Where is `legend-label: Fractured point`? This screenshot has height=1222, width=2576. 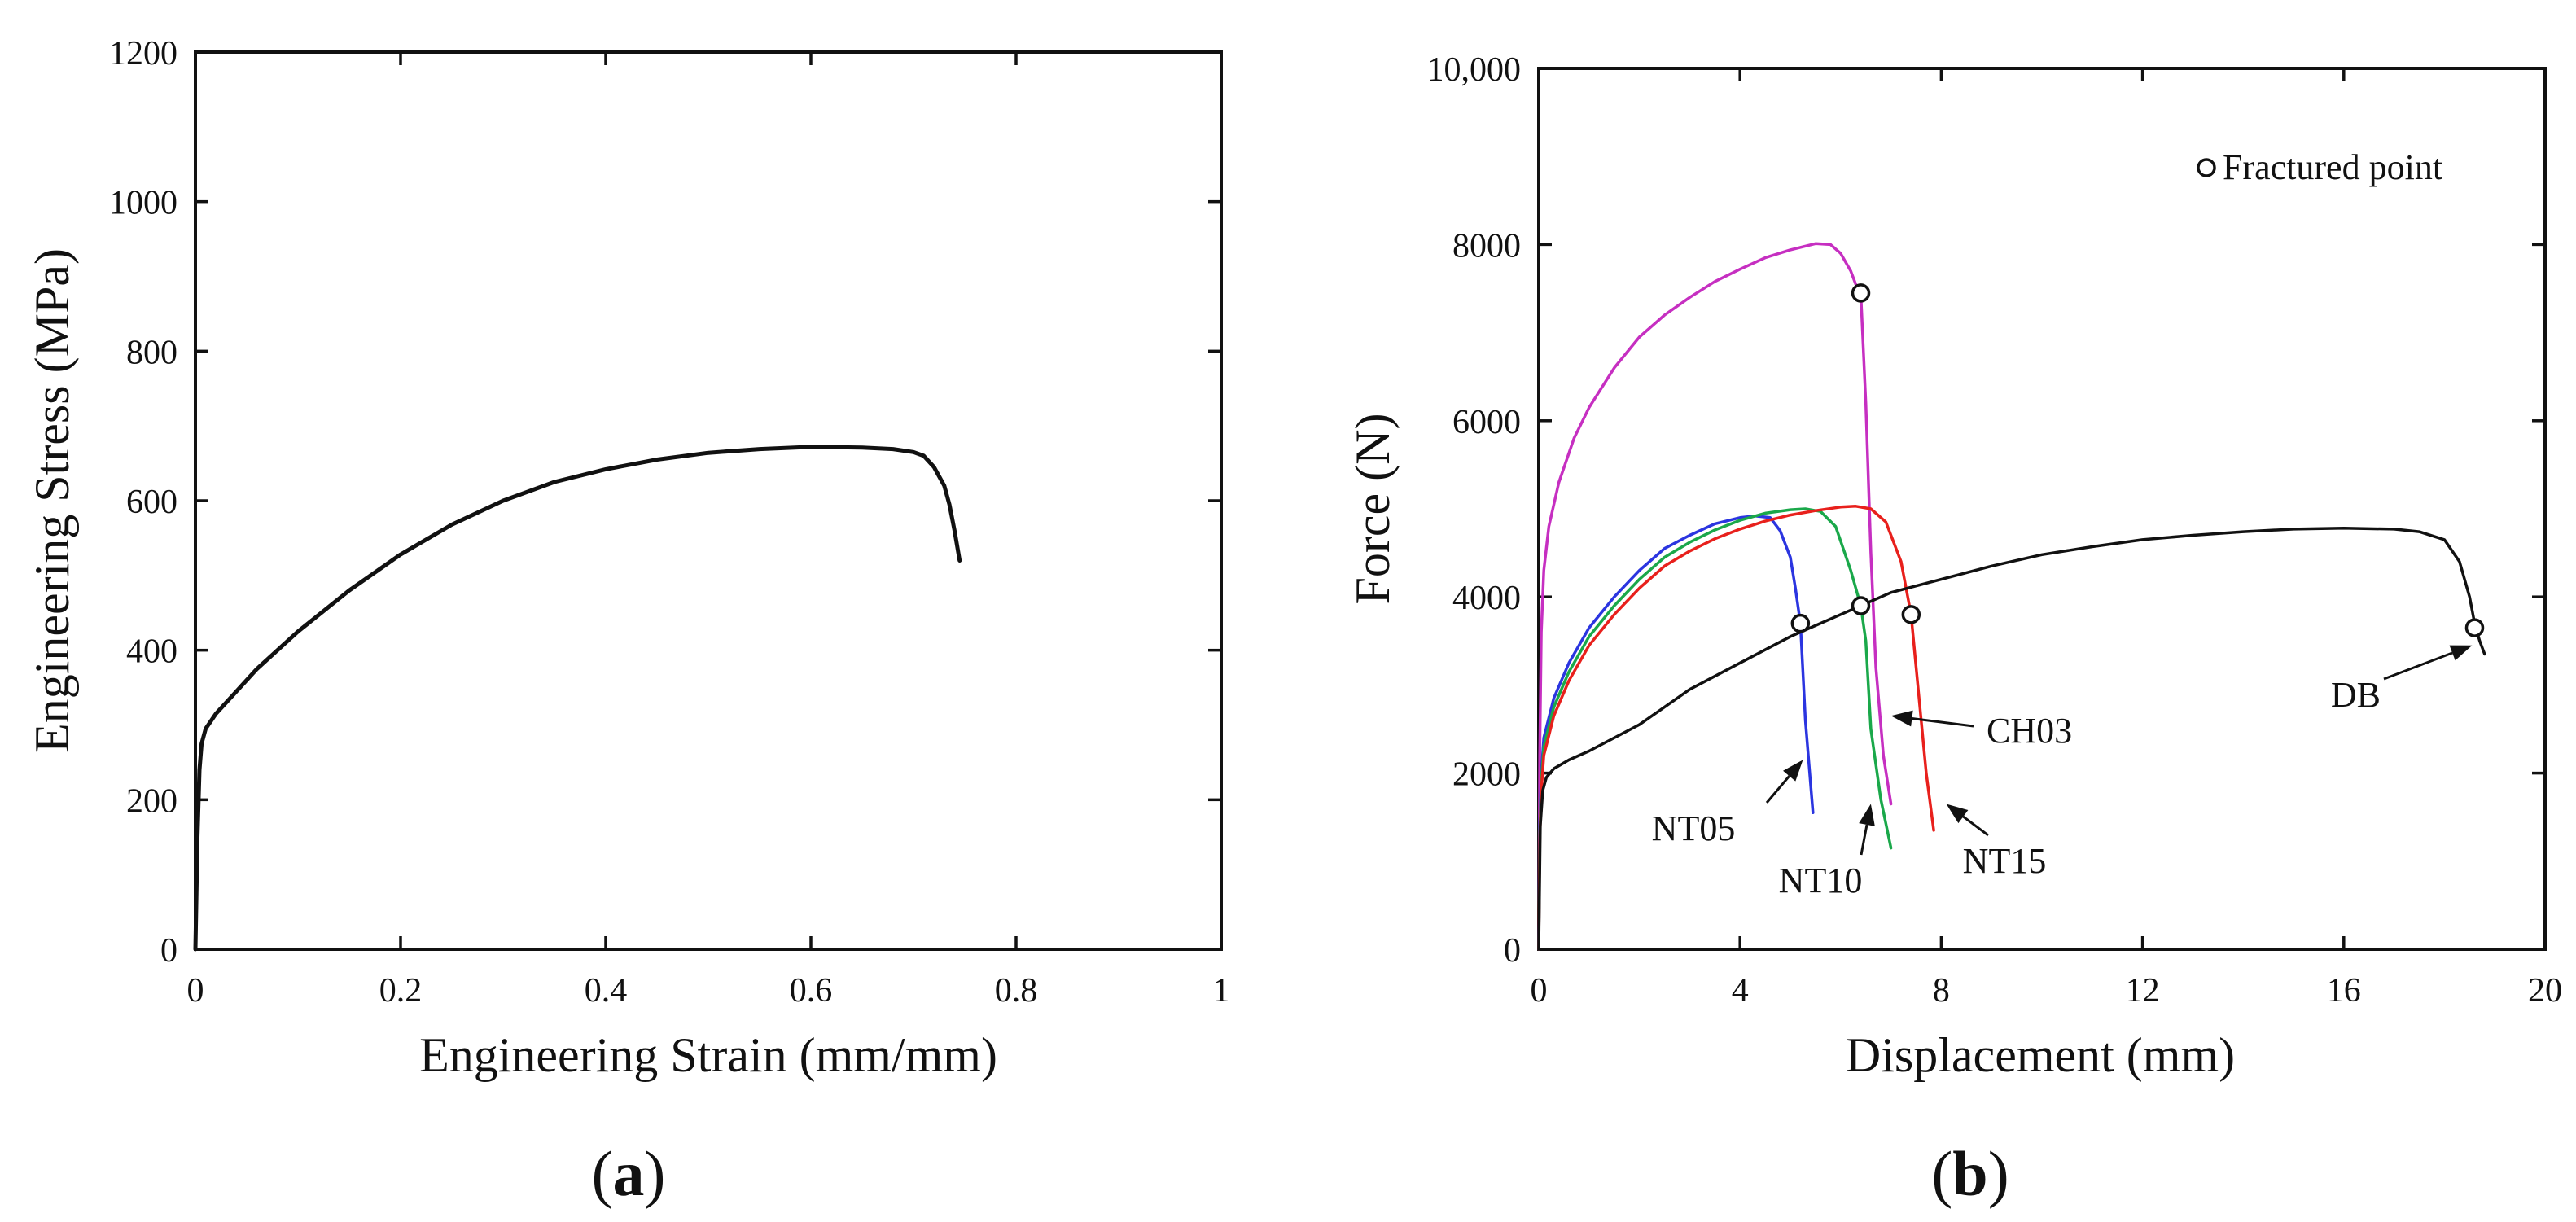
legend-label: Fractured point is located at coordinates (2332, 167).